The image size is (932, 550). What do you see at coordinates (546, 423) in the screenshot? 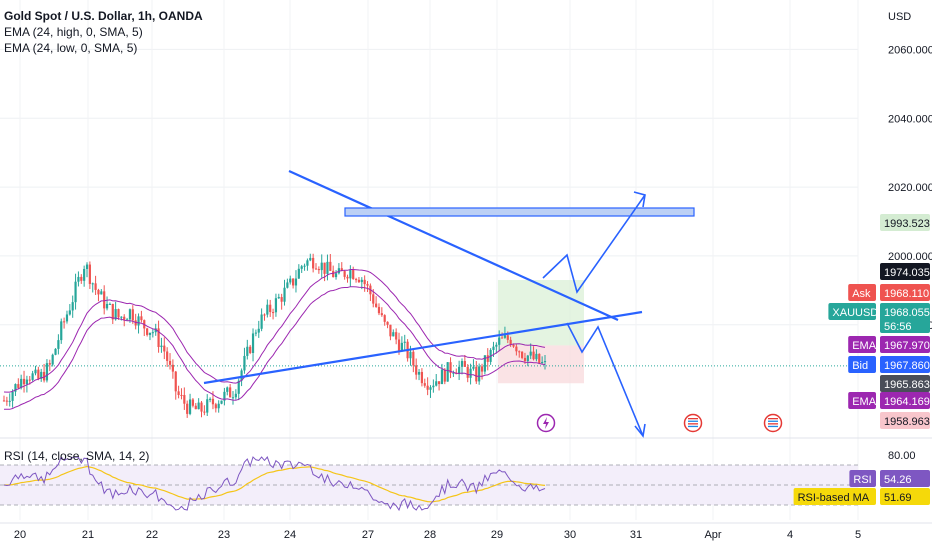
I see `lightning-glyph` at bounding box center [546, 423].